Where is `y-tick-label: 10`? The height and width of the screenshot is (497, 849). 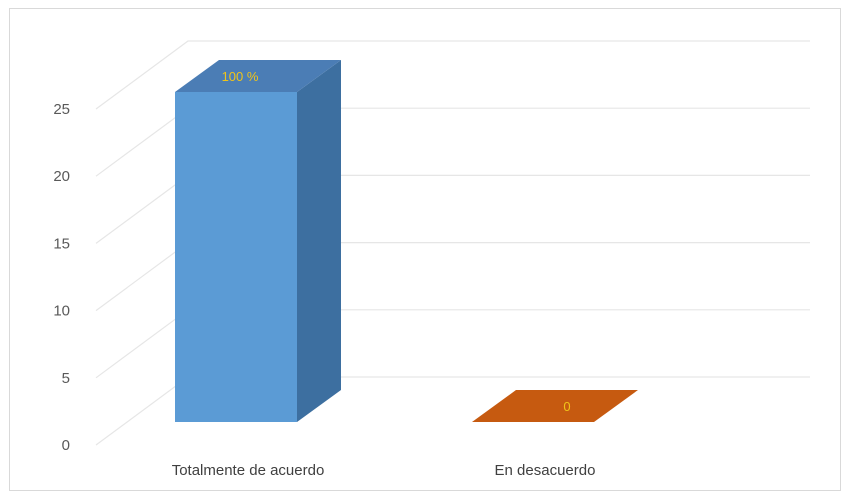
y-tick-label: 10 is located at coordinates (61, 311).